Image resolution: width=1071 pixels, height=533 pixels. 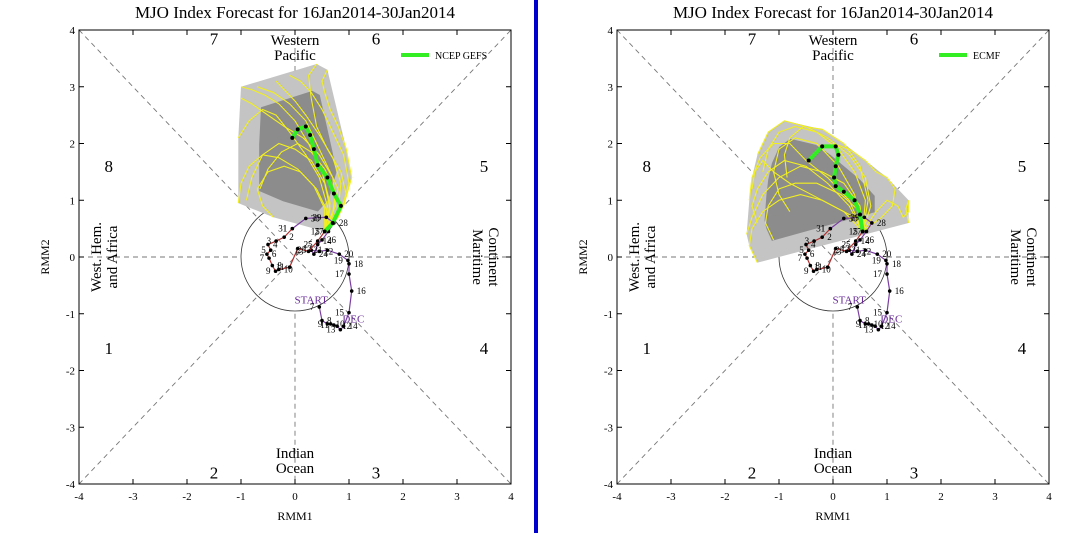 I want to click on observed-dec-day-label: 12, so click(x=346, y=326).